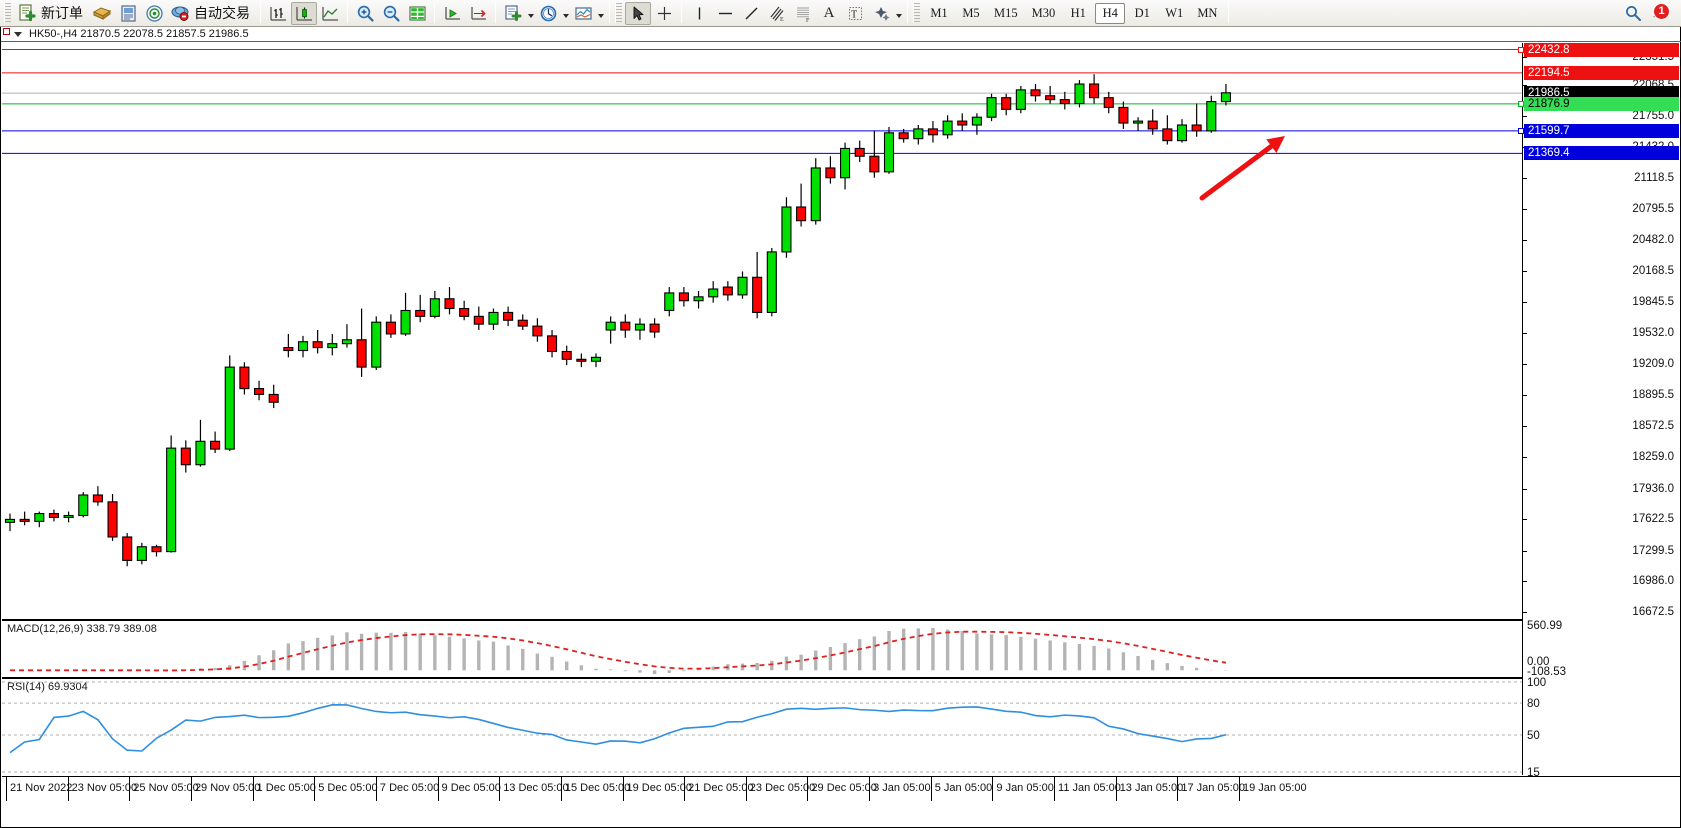  Describe the element at coordinates (513, 13) in the screenshot. I see `indicators-icon` at that location.